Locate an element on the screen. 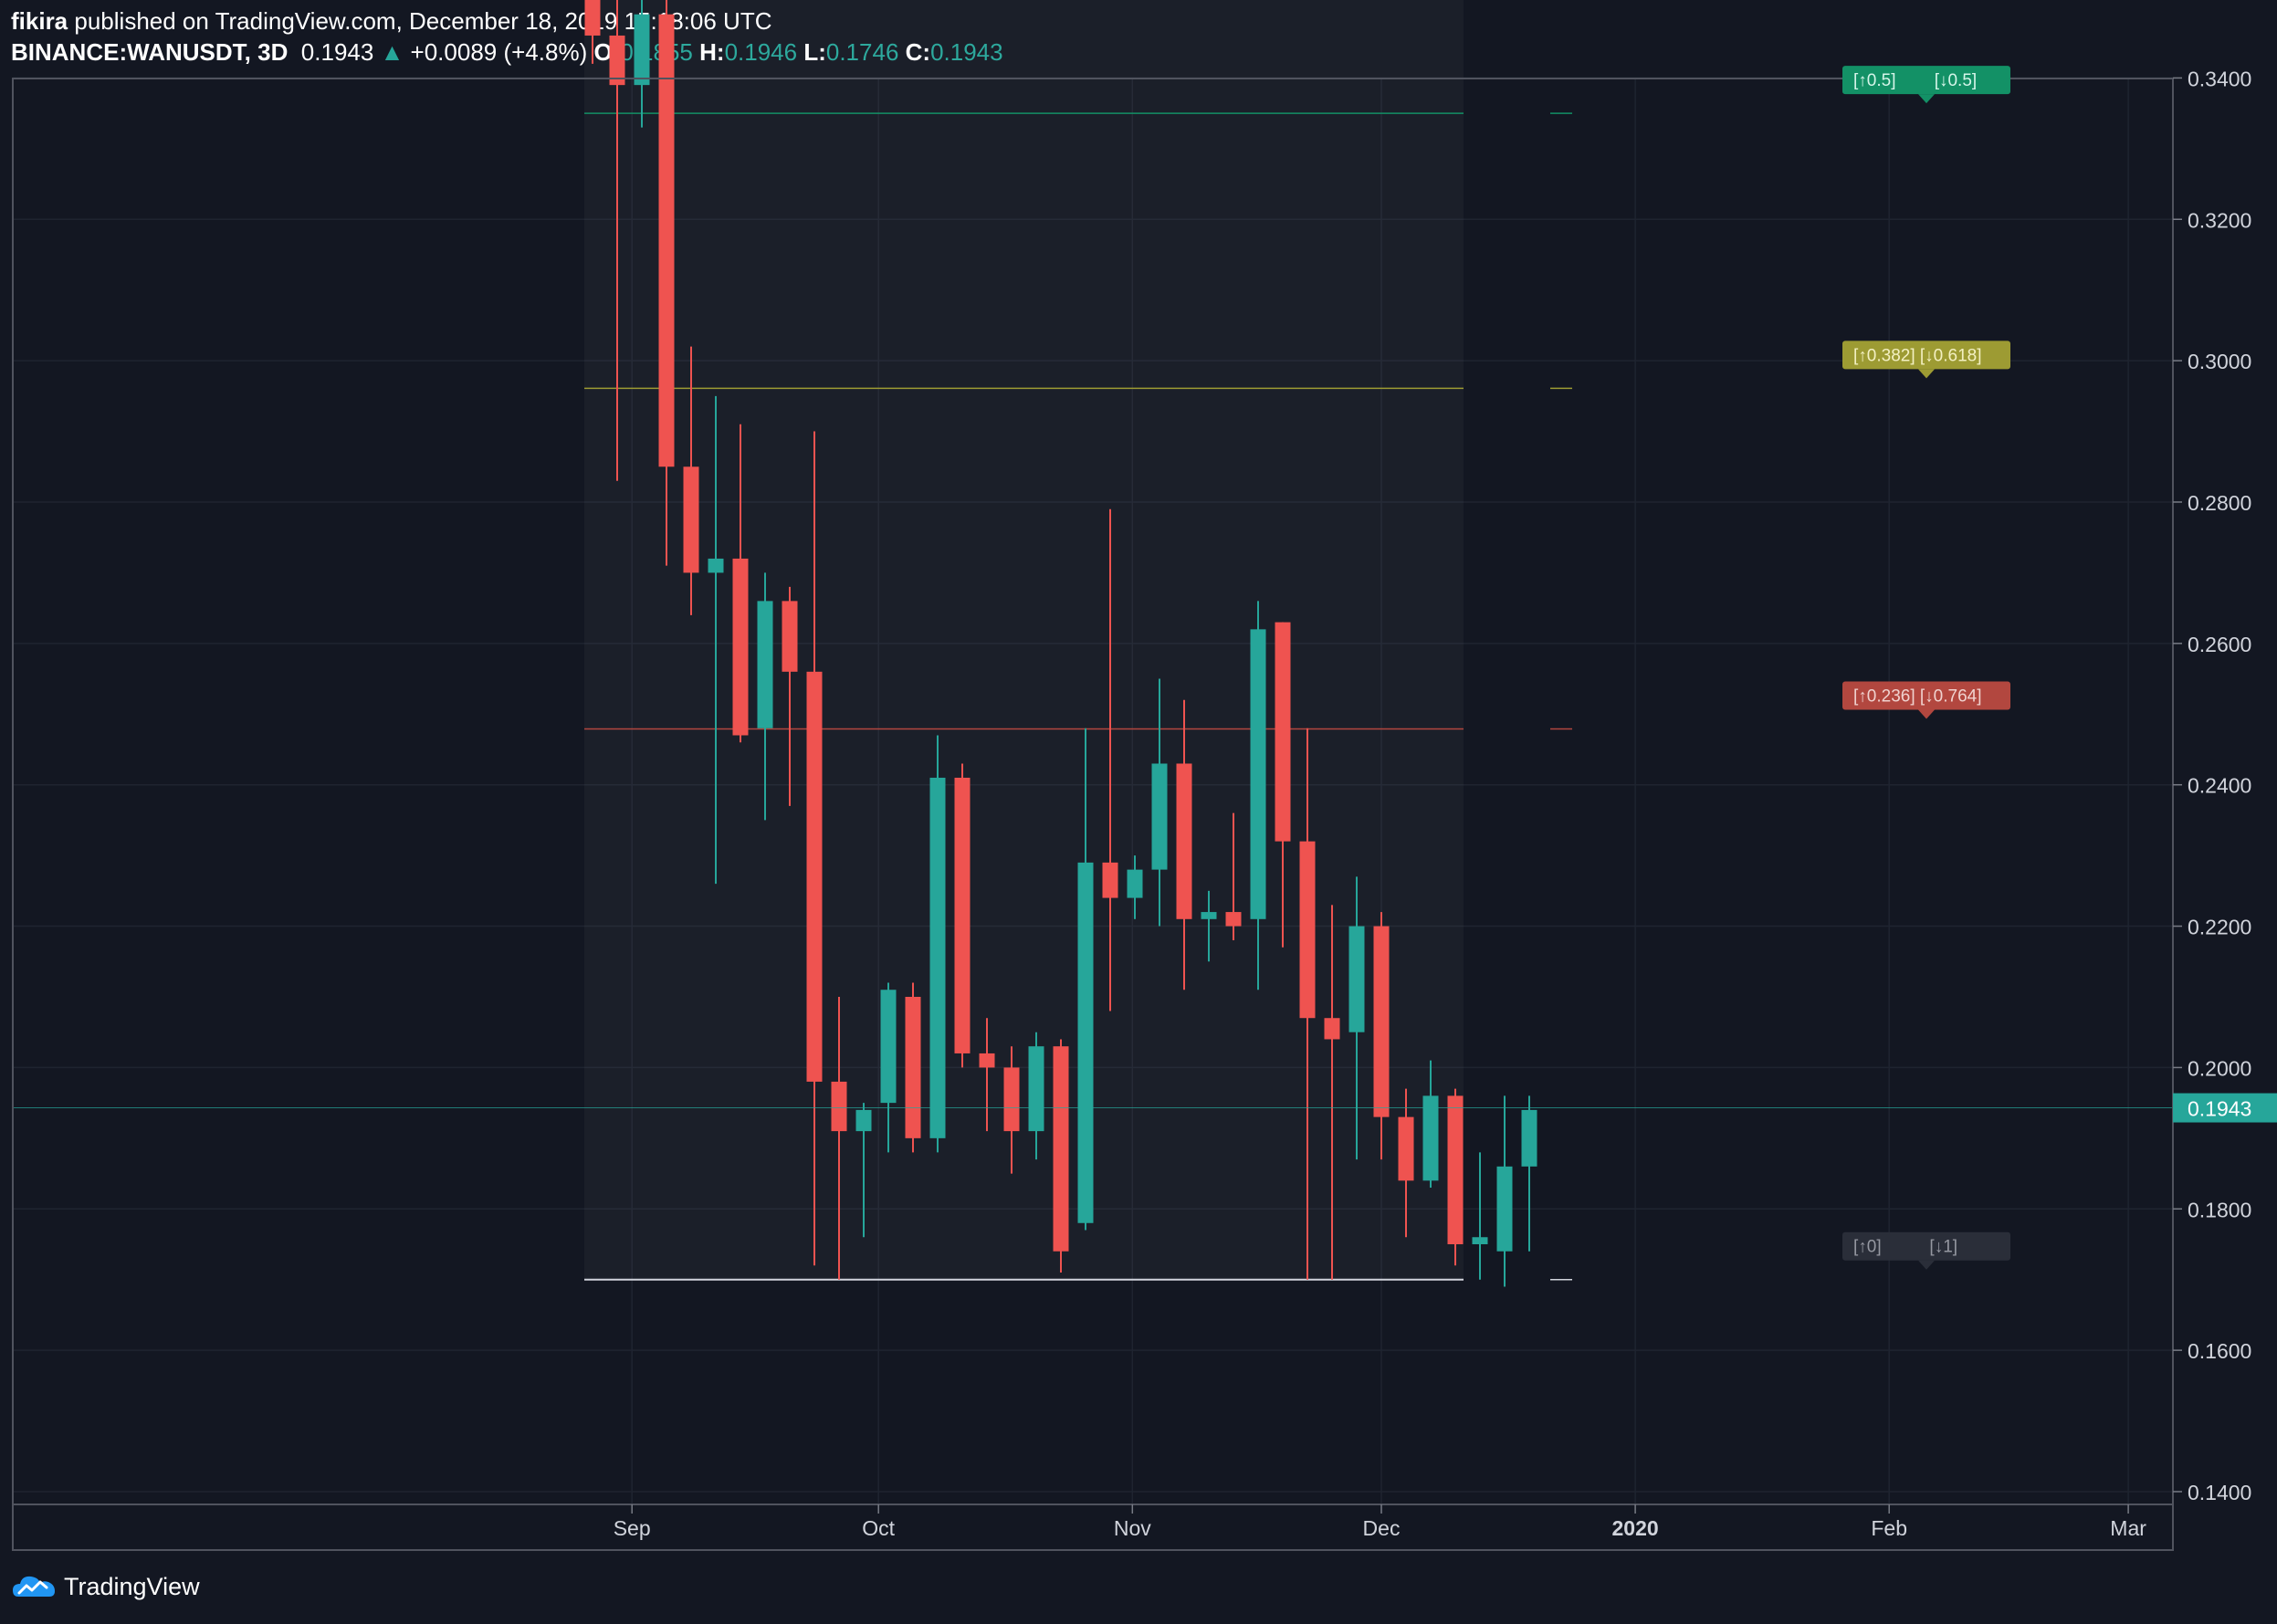 The image size is (2277, 1624). brand-name: TradingView is located at coordinates (132, 1586).